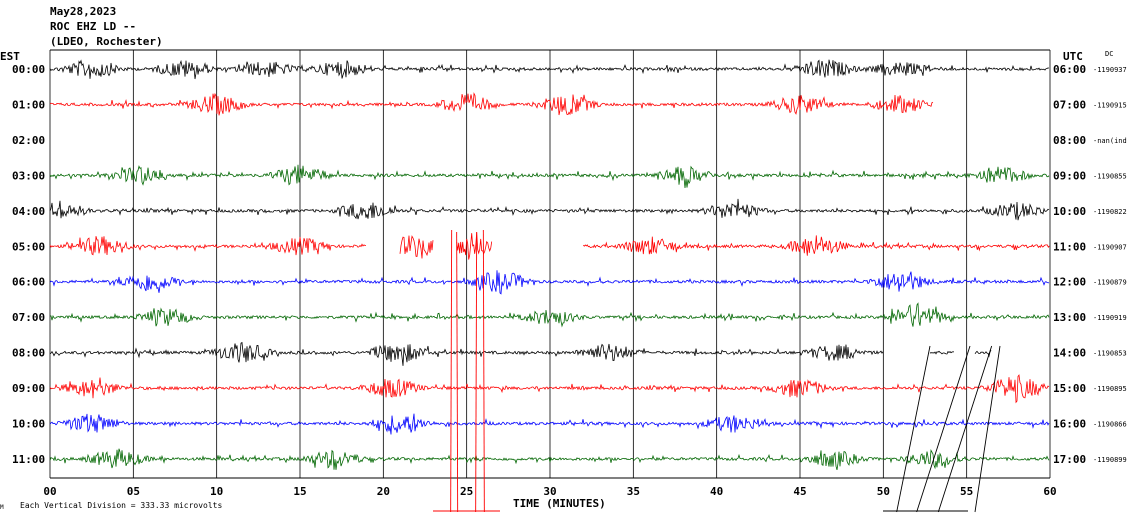  Describe the element at coordinates (1110, 247) in the screenshot. I see `dc-value: -1190907` at that location.